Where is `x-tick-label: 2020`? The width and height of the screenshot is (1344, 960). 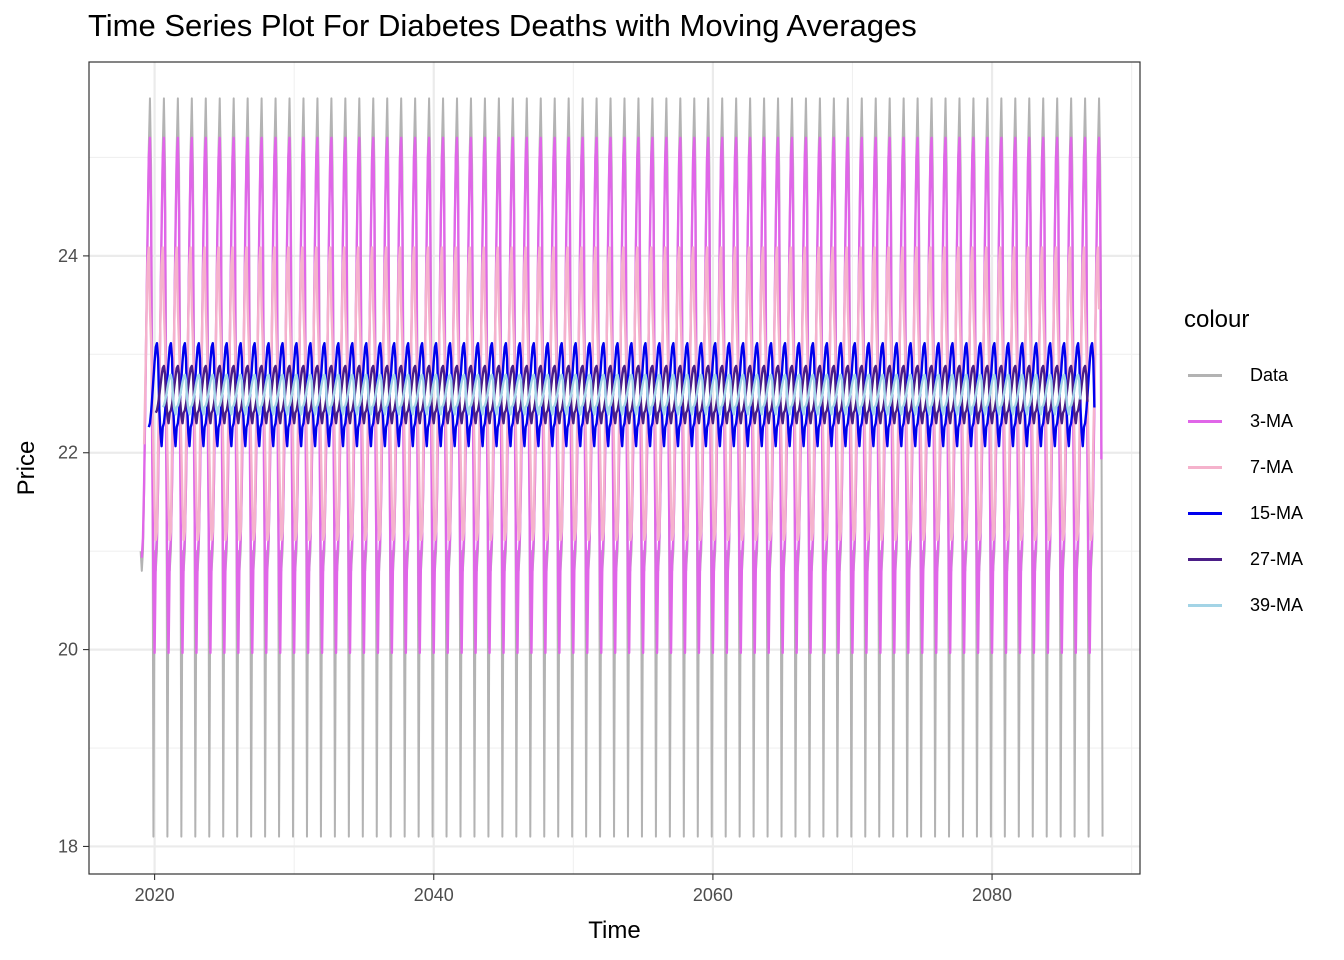
x-tick-label: 2020 is located at coordinates (155, 895).